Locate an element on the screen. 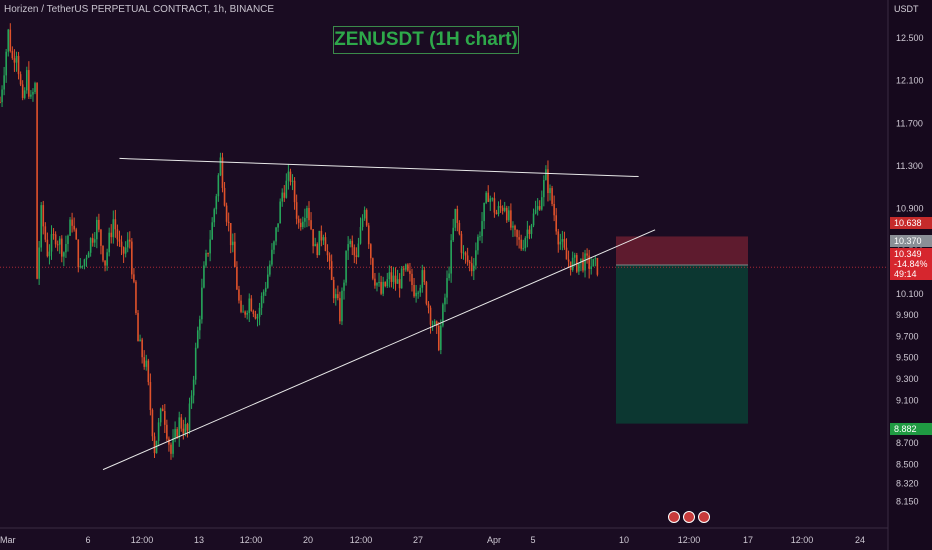 The image size is (932, 550). event-icons is located at coordinates (689, 517).